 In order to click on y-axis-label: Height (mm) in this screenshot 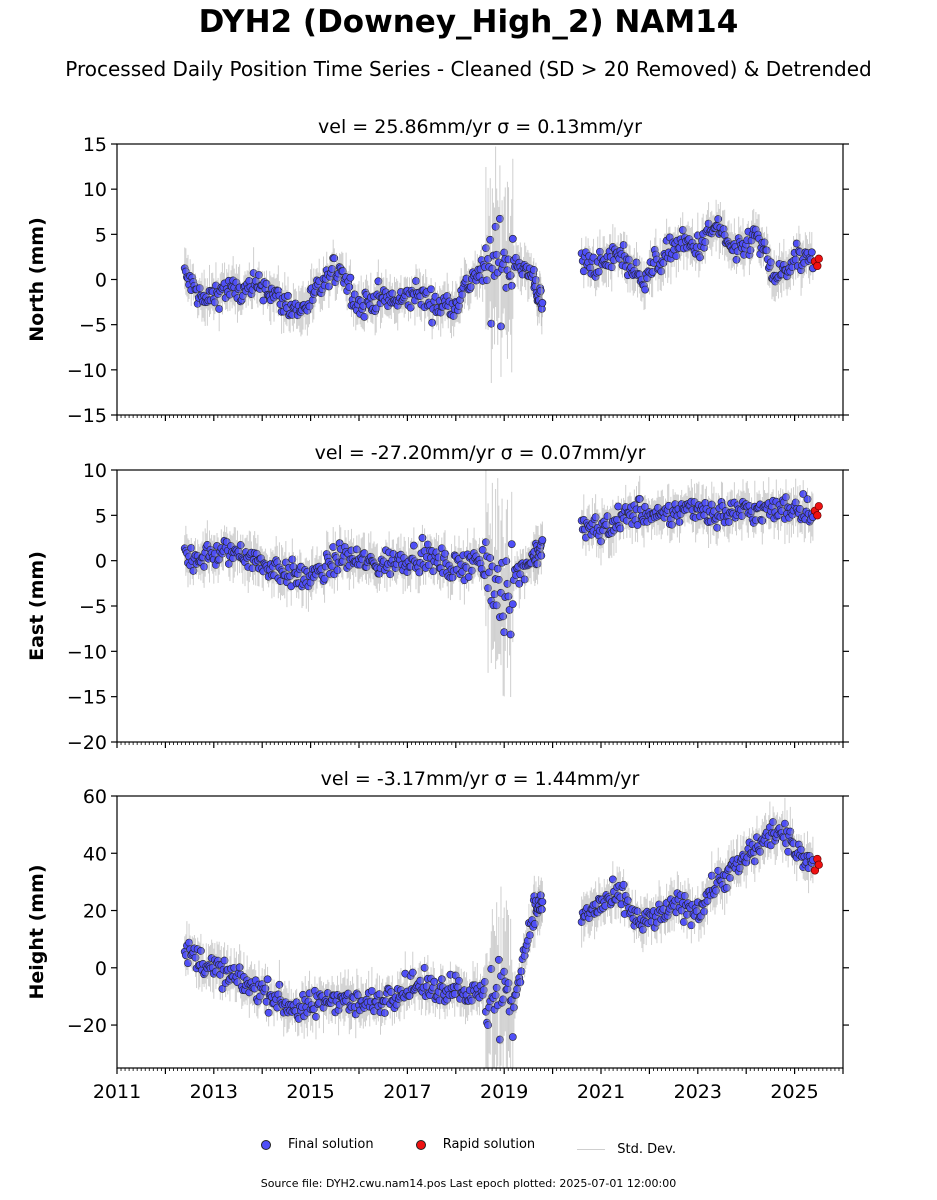, I will do `click(37, 931)`.